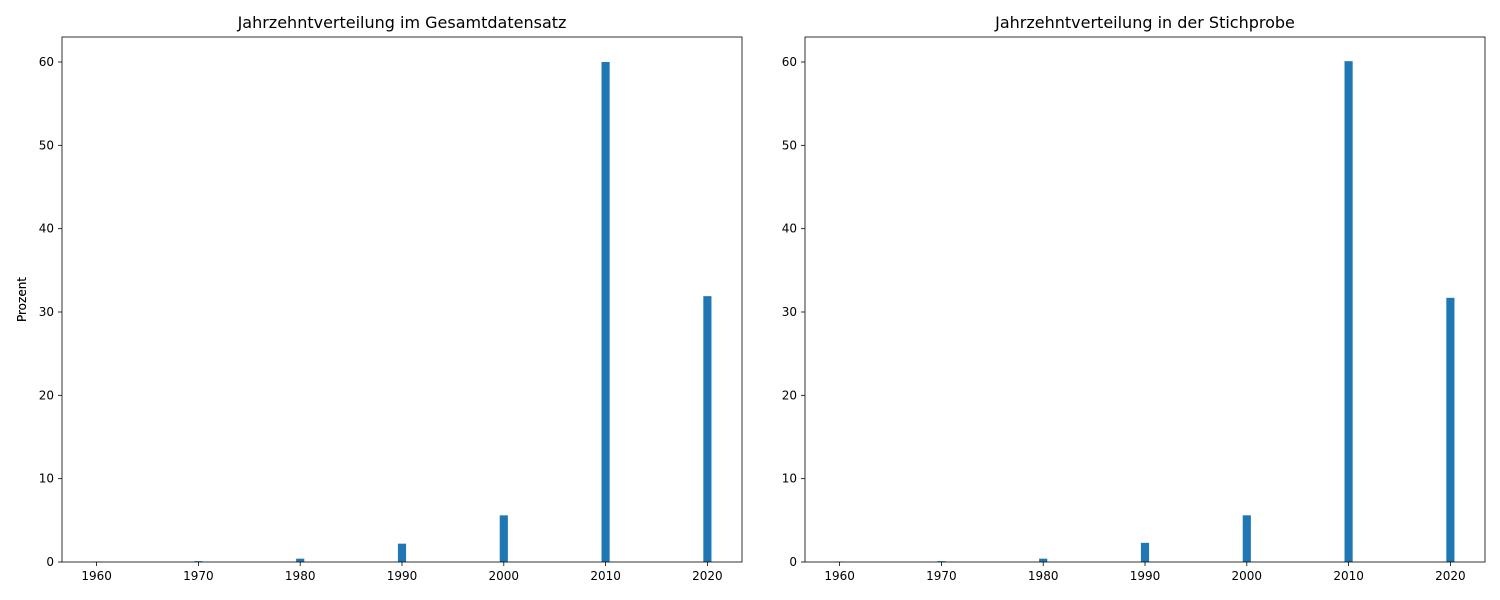 The height and width of the screenshot is (600, 1500). What do you see at coordinates (402, 22) in the screenshot?
I see `chart-title: Jahrzehntverteilung im Gesamtdatensatz` at bounding box center [402, 22].